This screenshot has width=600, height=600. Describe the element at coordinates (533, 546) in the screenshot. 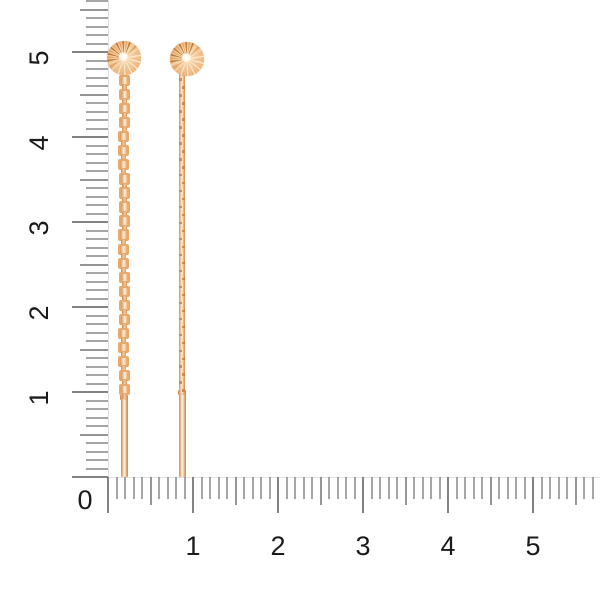

I see `horizontal-ruler-label-5: 5` at that location.